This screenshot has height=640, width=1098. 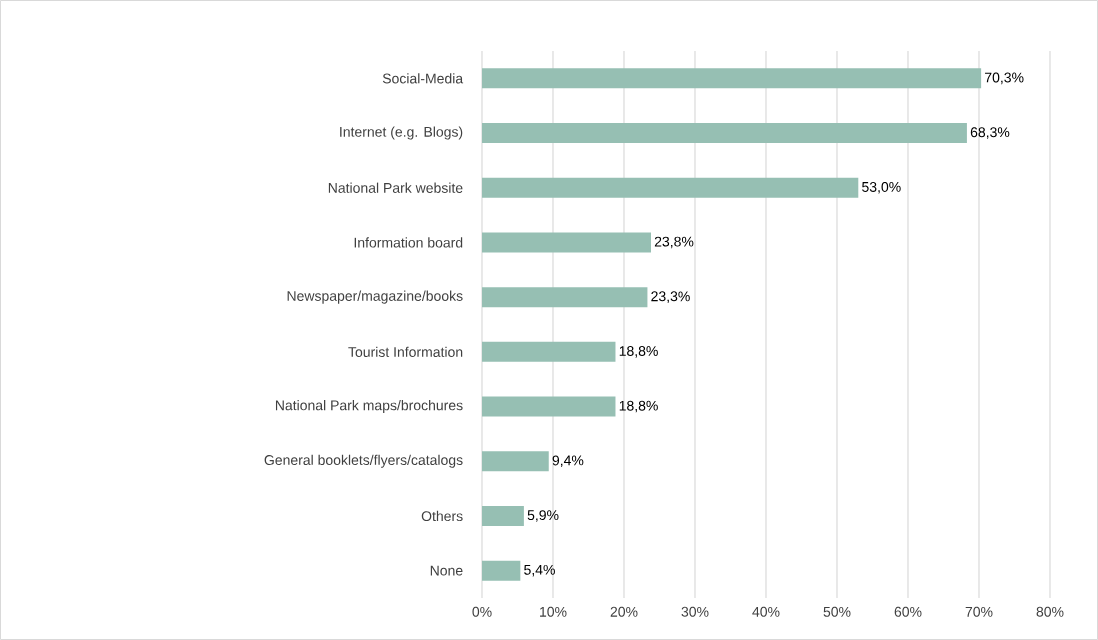 I want to click on data-label: 68,3%, so click(x=990, y=133).